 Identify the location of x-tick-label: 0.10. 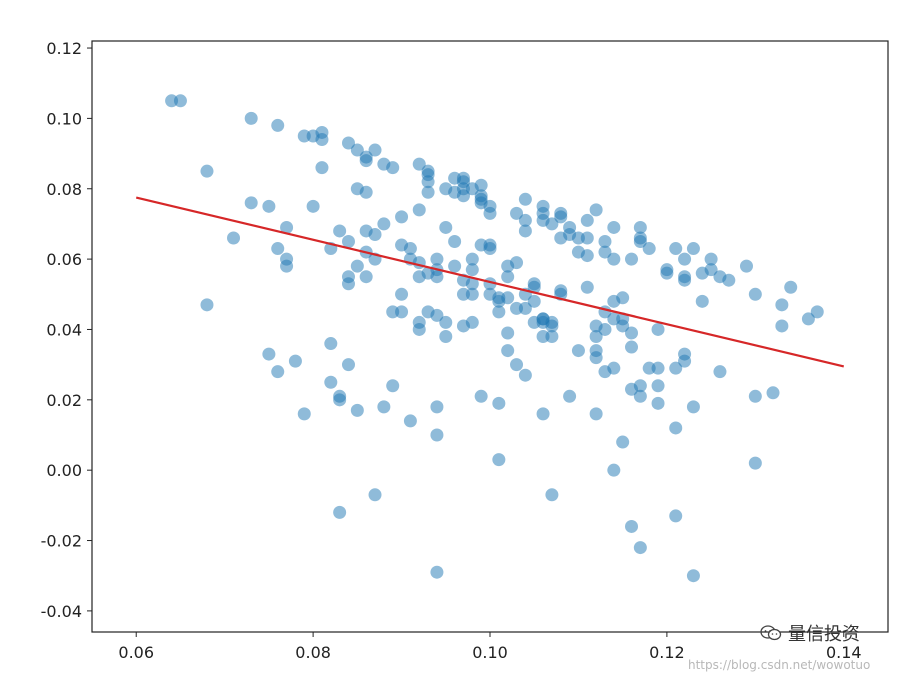
(490, 652).